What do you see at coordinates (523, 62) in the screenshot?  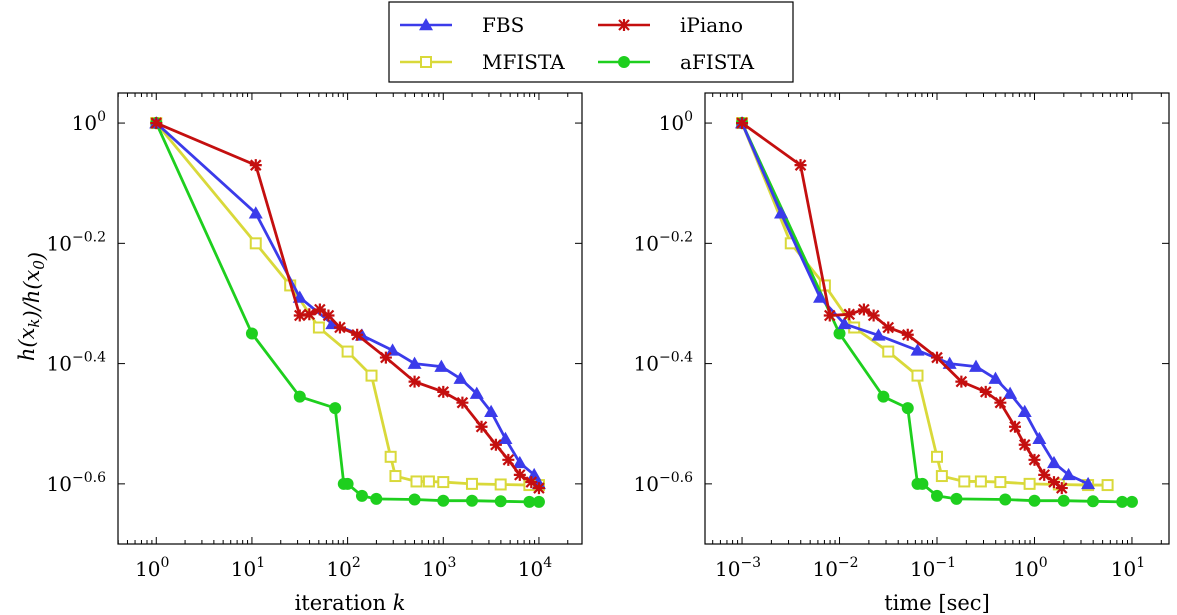 I see `legend-label: MFISTA` at bounding box center [523, 62].